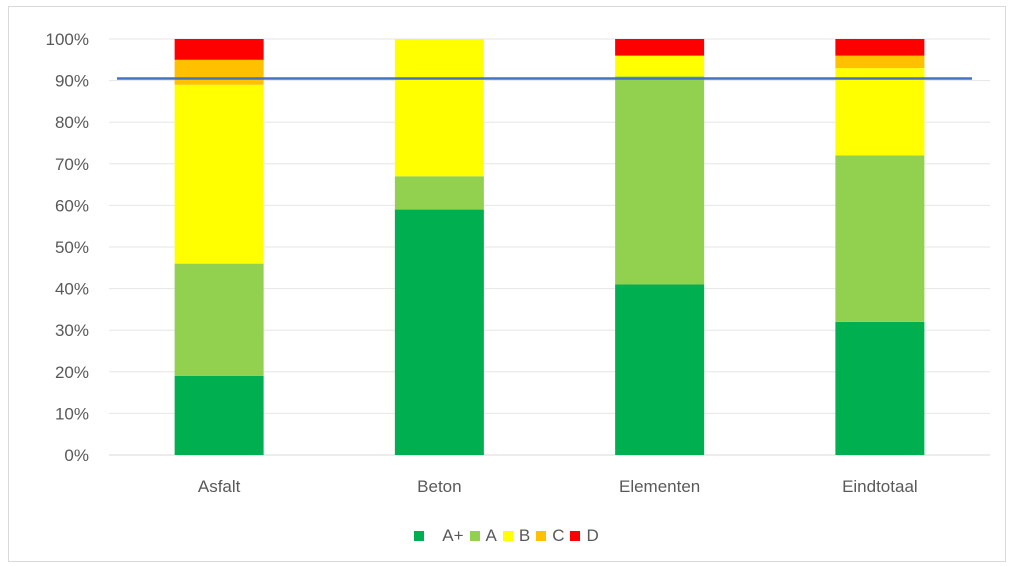 The height and width of the screenshot is (567, 1013). What do you see at coordinates (72, 289) in the screenshot?
I see `y-tick-label: 40%` at bounding box center [72, 289].